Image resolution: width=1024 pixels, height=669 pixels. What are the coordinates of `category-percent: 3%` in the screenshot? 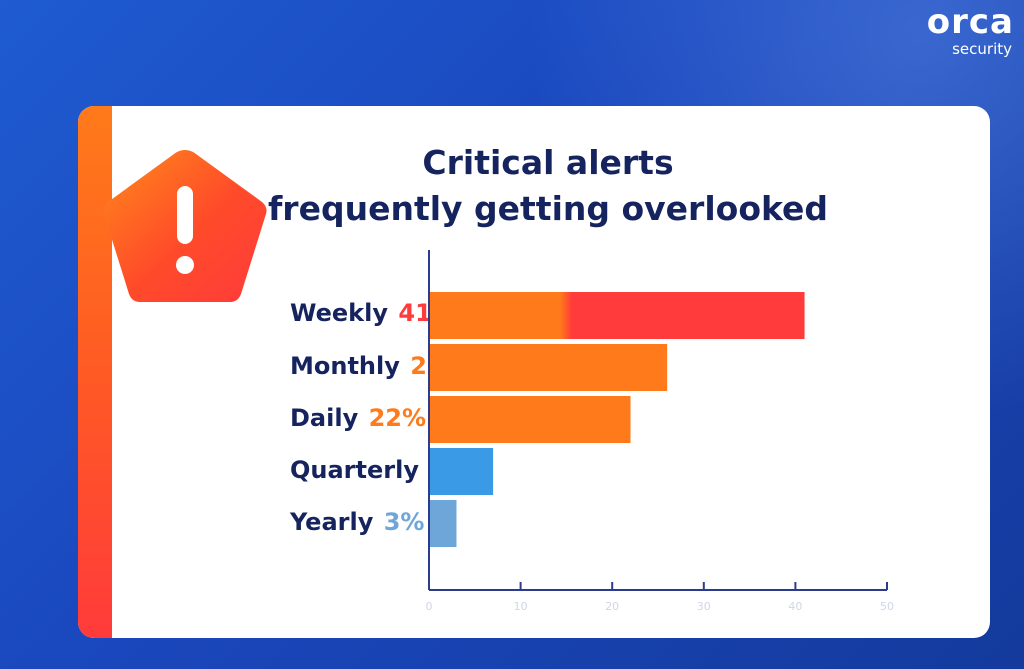 It's located at (404, 522).